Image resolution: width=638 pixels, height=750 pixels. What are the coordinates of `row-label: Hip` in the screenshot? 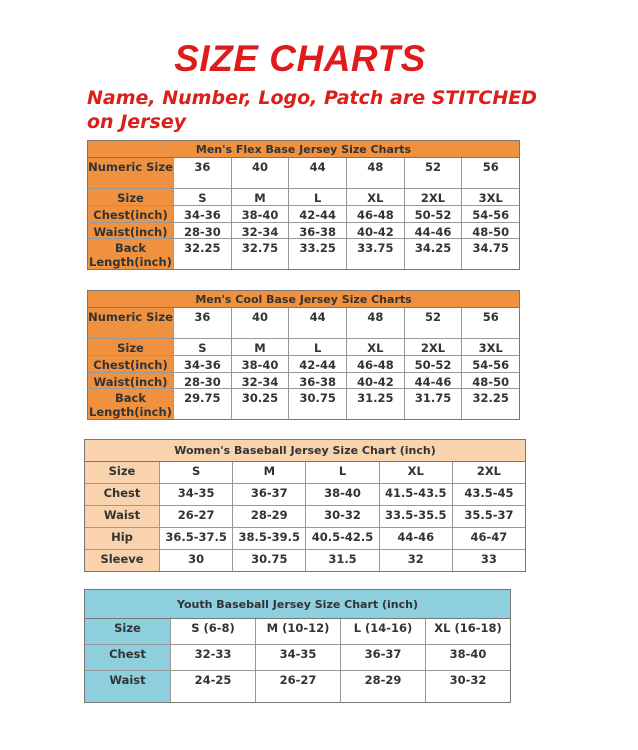 It's located at (122, 538).